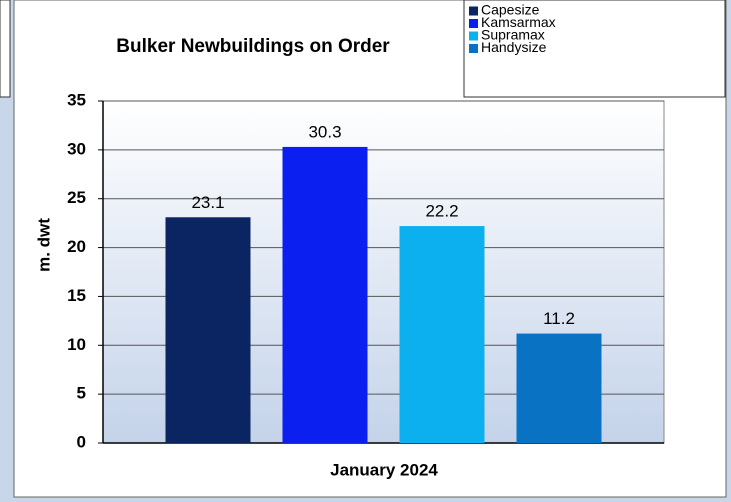 This screenshot has width=731, height=502. I want to click on chart-title: Bulker Newbuildings on Order, so click(253, 46).